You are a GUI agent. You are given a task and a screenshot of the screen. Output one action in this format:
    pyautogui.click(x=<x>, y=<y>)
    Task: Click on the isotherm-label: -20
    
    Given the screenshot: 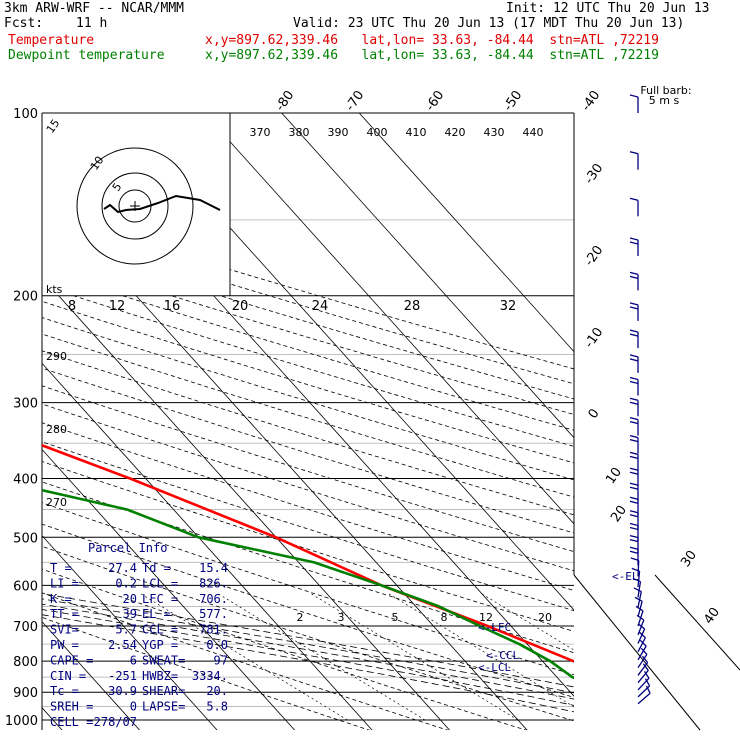 What is the action you would take?
    pyautogui.click(x=594, y=256)
    